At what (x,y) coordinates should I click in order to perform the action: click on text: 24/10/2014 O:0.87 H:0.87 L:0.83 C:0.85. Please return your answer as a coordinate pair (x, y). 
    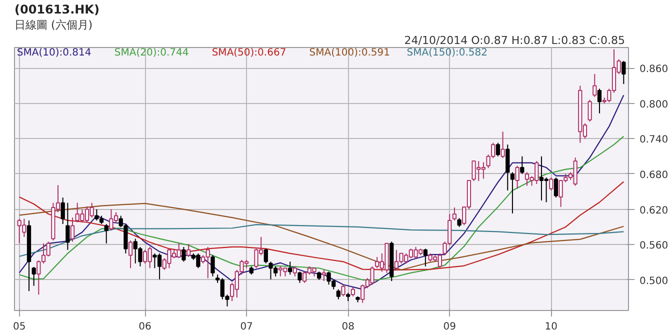
    Looking at the image, I should click on (515, 40).